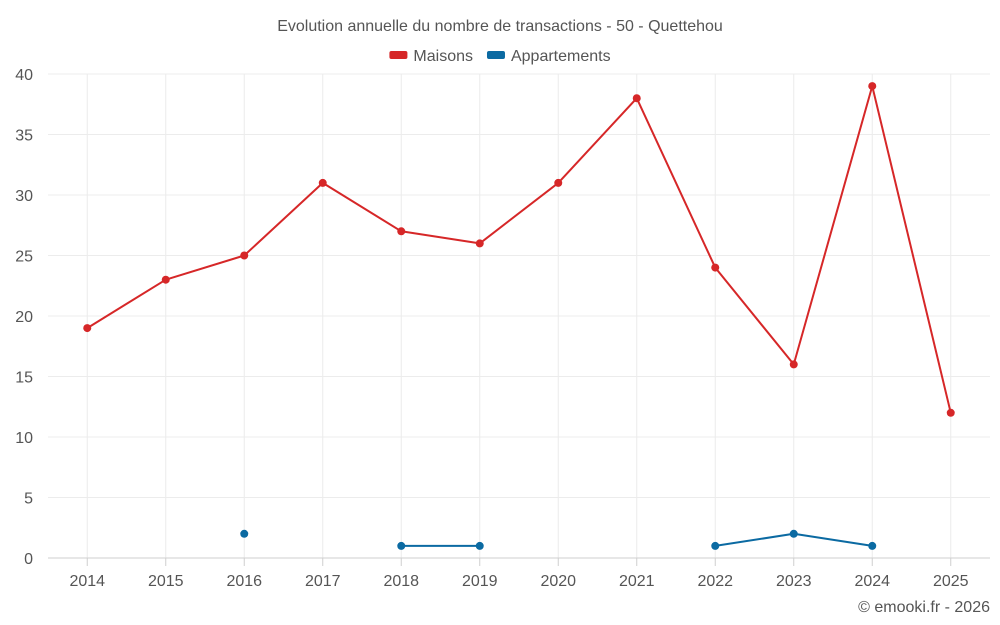 This screenshot has height=625, width=1000. I want to click on x-tick-label: 2021, so click(637, 581).